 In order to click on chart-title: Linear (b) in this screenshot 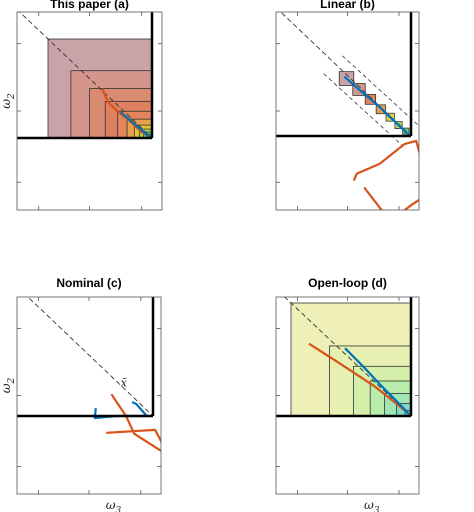, I will do `click(347, 5)`.